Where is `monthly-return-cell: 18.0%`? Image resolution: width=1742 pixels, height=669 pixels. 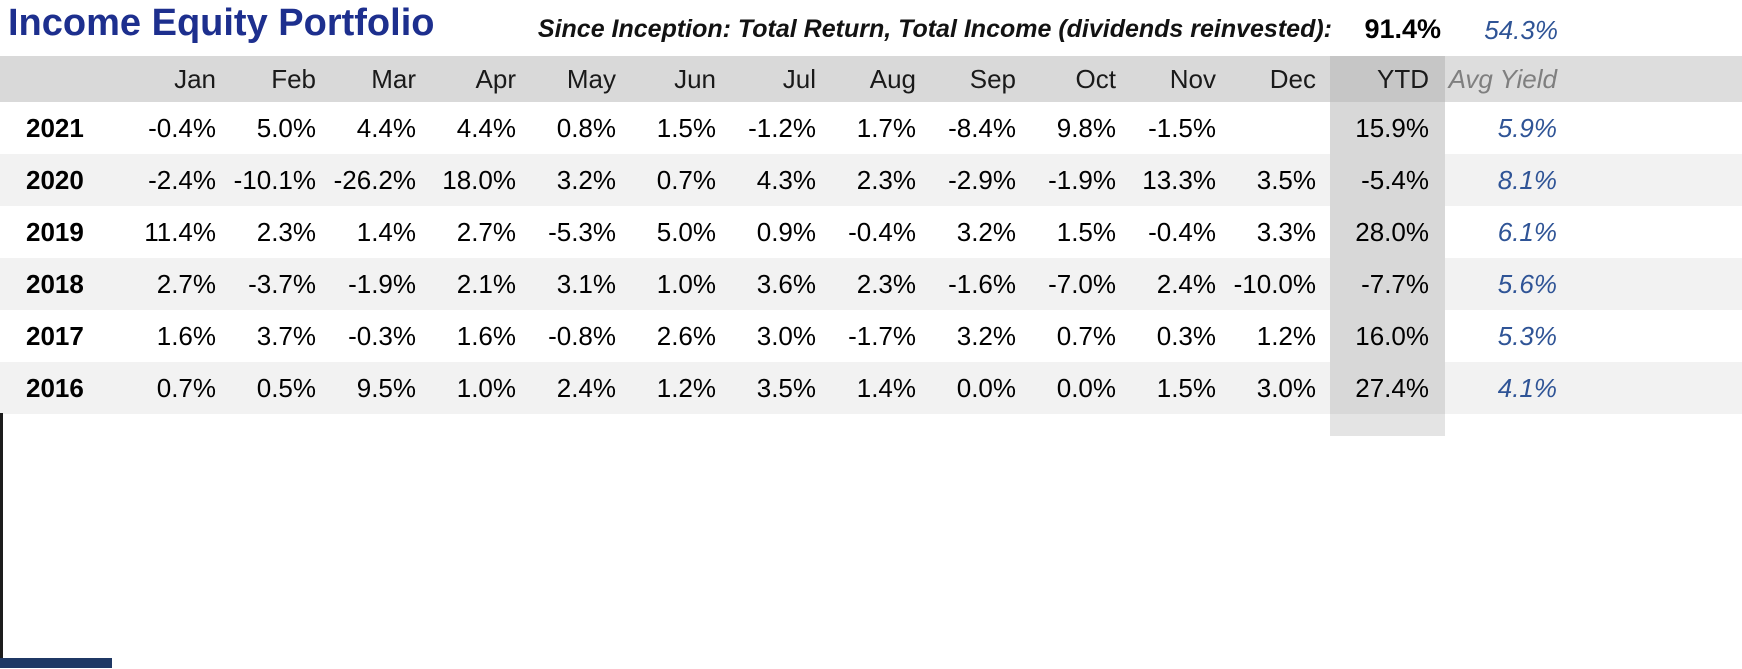
monthly-return-cell: 18.0% is located at coordinates (479, 179).